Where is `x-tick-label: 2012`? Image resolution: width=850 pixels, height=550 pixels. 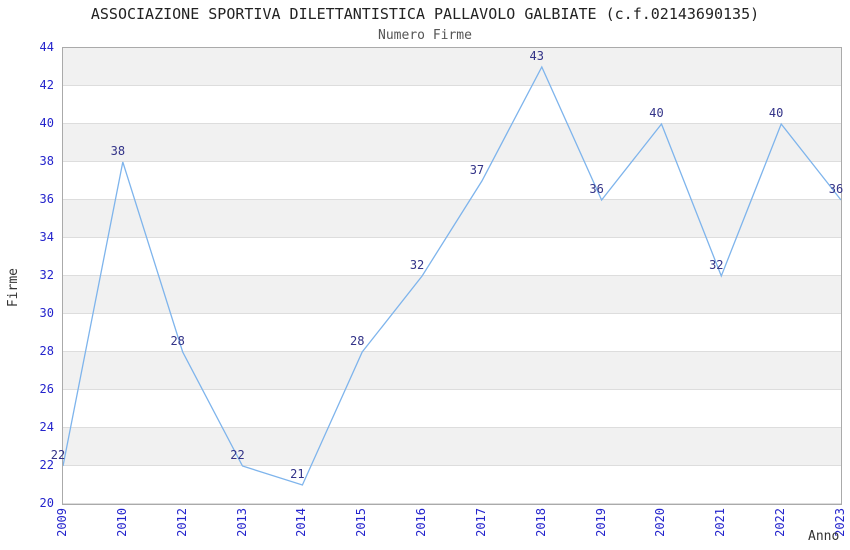
x-tick-label: 2012 is located at coordinates (181, 522).